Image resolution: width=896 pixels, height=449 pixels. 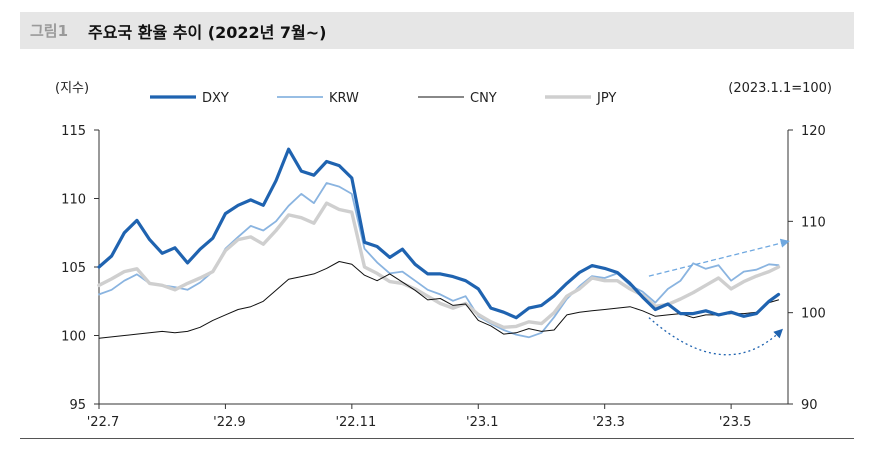 I want to click on left-tick-label: 110, so click(x=73, y=200).